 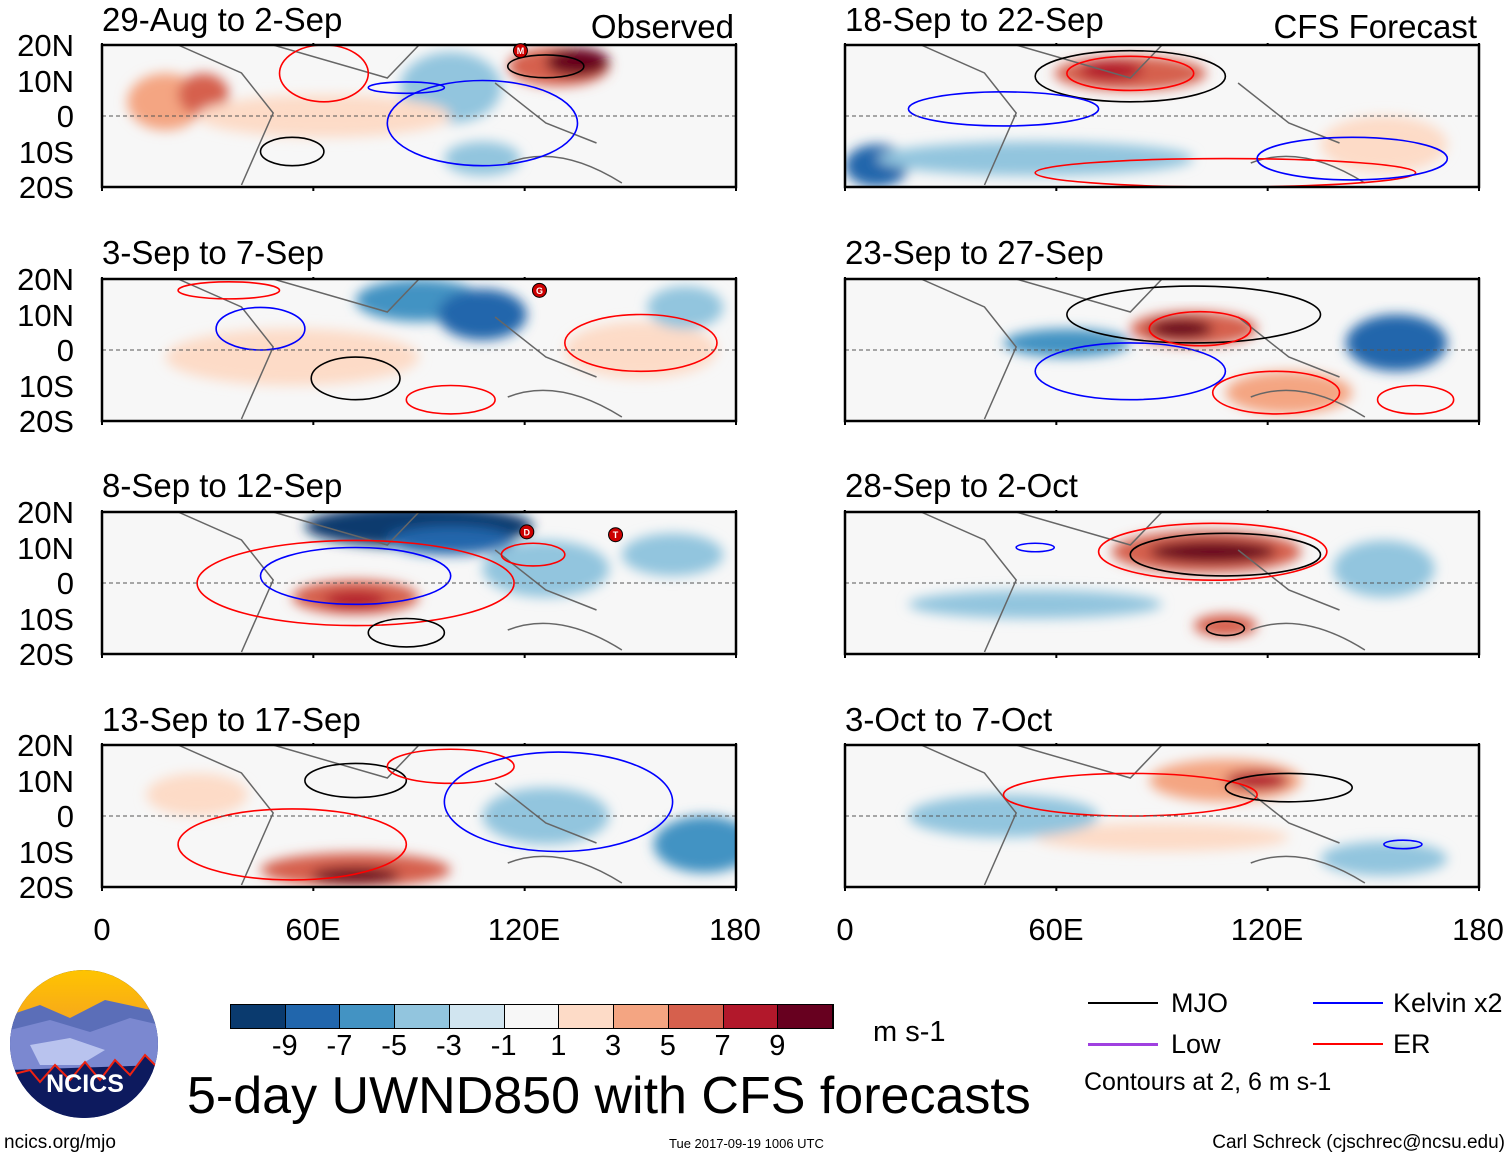 I want to click on figure-title: 5-day UWND850 with CFS forecasts, so click(x=609, y=1096).